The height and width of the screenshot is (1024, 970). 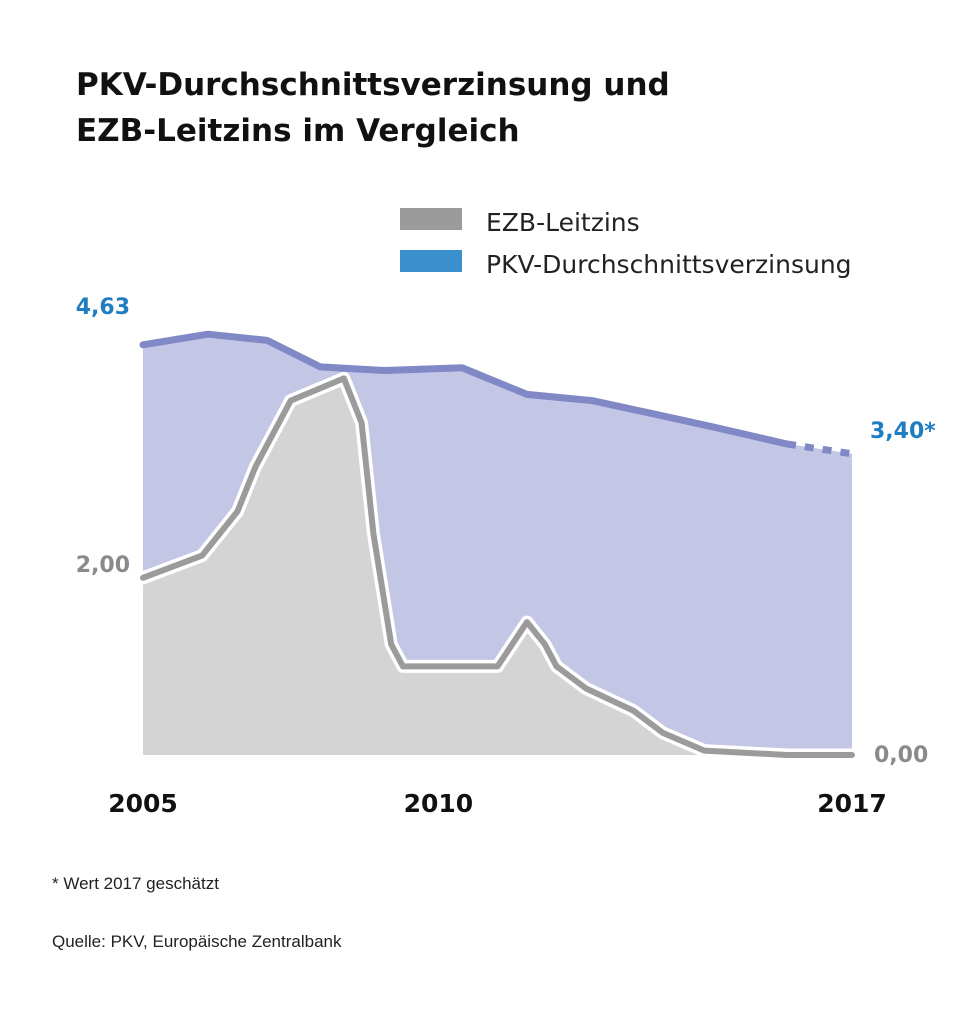 I want to click on x-axis: 2005 2010 2017, so click(x=497, y=803).